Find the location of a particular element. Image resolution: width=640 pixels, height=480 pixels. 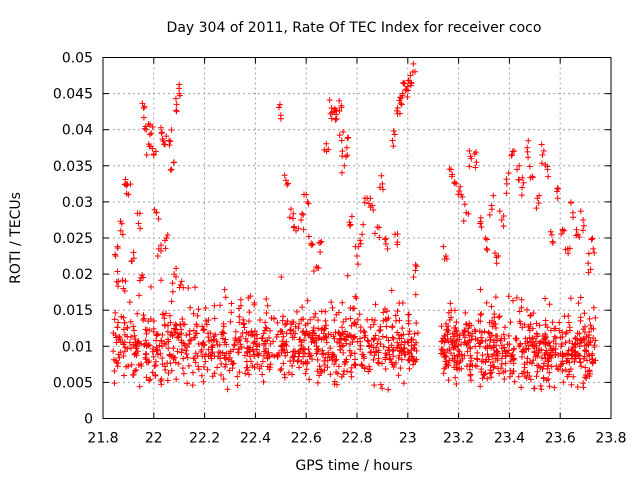

x-tick-label: 23 is located at coordinates (408, 439).